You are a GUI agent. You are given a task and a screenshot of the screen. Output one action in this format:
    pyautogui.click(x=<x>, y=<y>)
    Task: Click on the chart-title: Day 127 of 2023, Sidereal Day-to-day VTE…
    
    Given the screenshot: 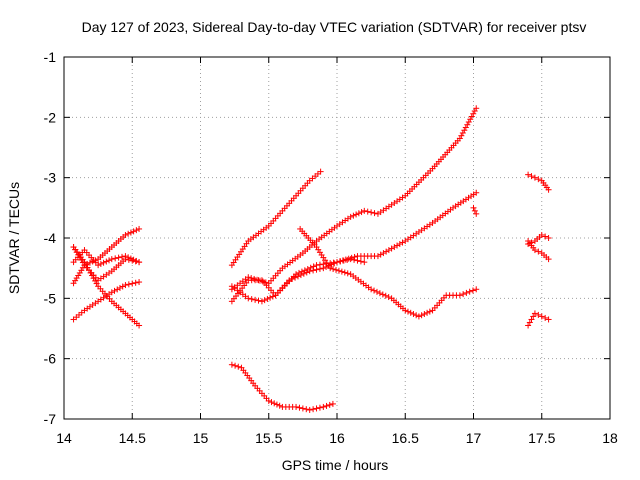 What is the action you would take?
    pyautogui.click(x=334, y=27)
    